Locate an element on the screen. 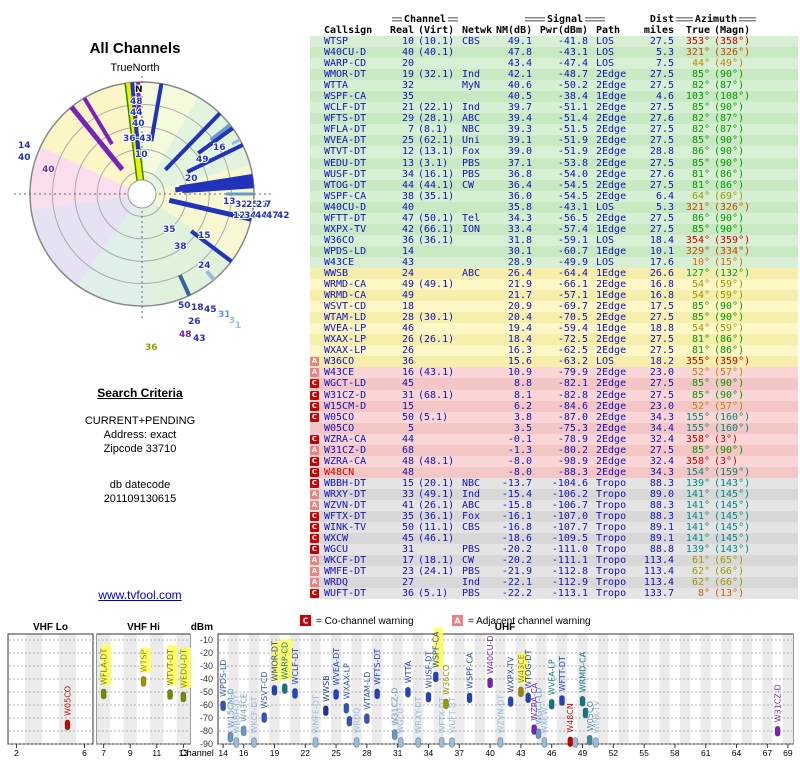 This screenshot has height=768, width=800. cell-cs: WEDU-DT is located at coordinates (345, 163).